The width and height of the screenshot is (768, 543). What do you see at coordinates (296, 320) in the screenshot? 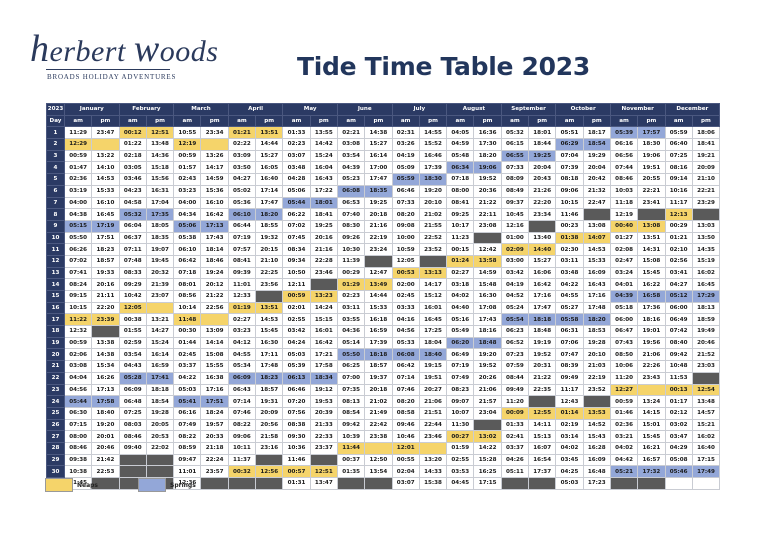
I see `tide-time-cell: 02:55` at bounding box center [296, 320].